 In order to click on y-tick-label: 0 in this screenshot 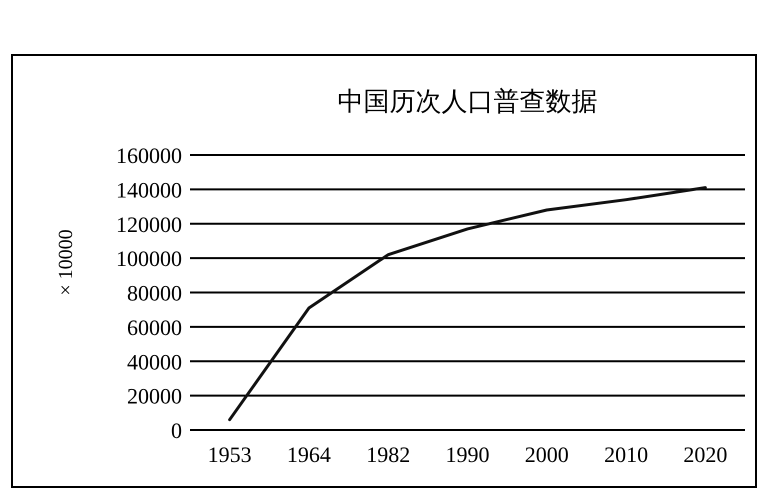, I will do `click(176, 430)`.